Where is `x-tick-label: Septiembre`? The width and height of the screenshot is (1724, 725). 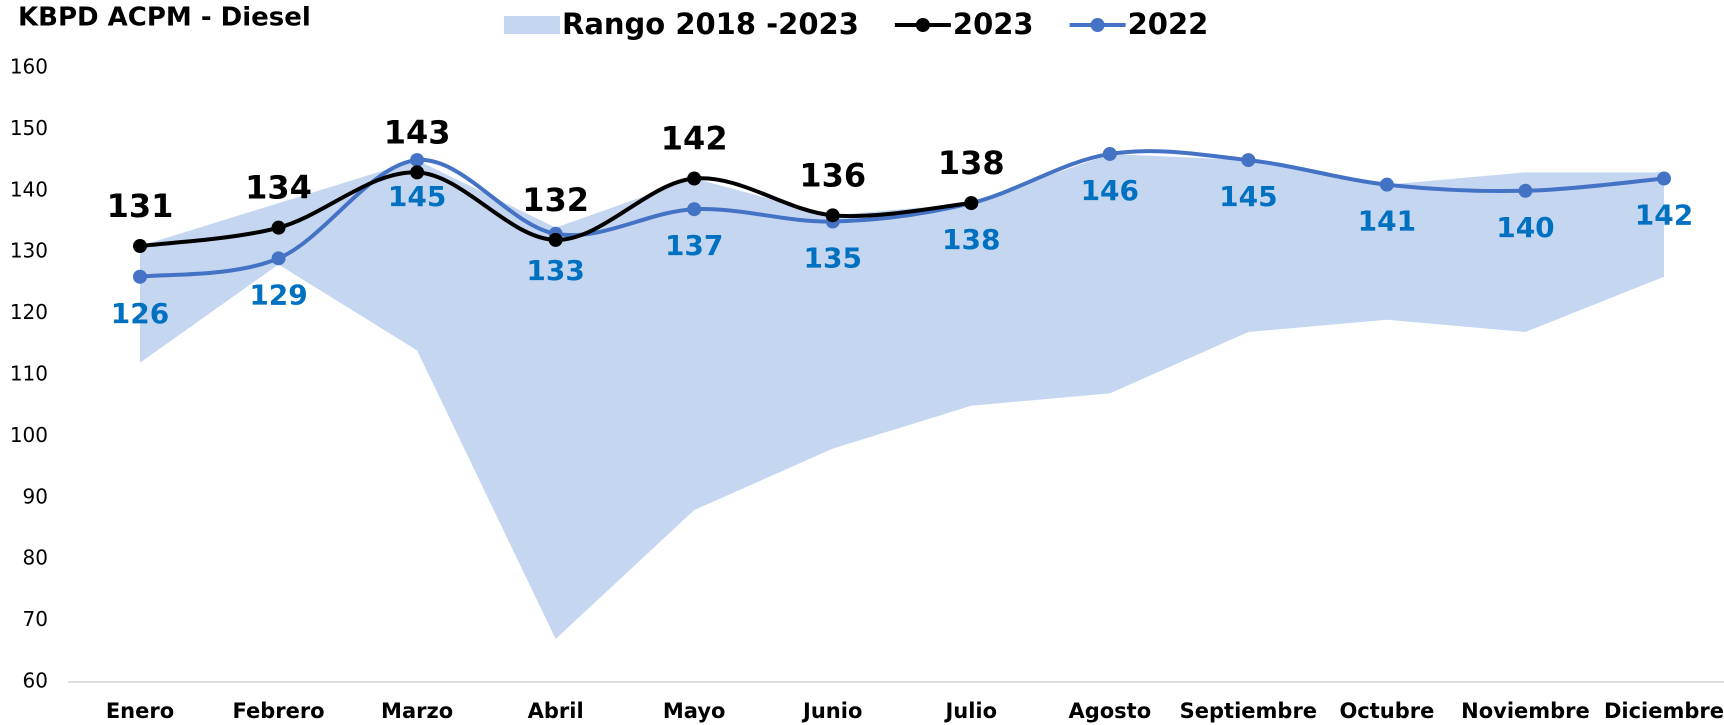
x-tick-label: Septiembre is located at coordinates (1248, 711).